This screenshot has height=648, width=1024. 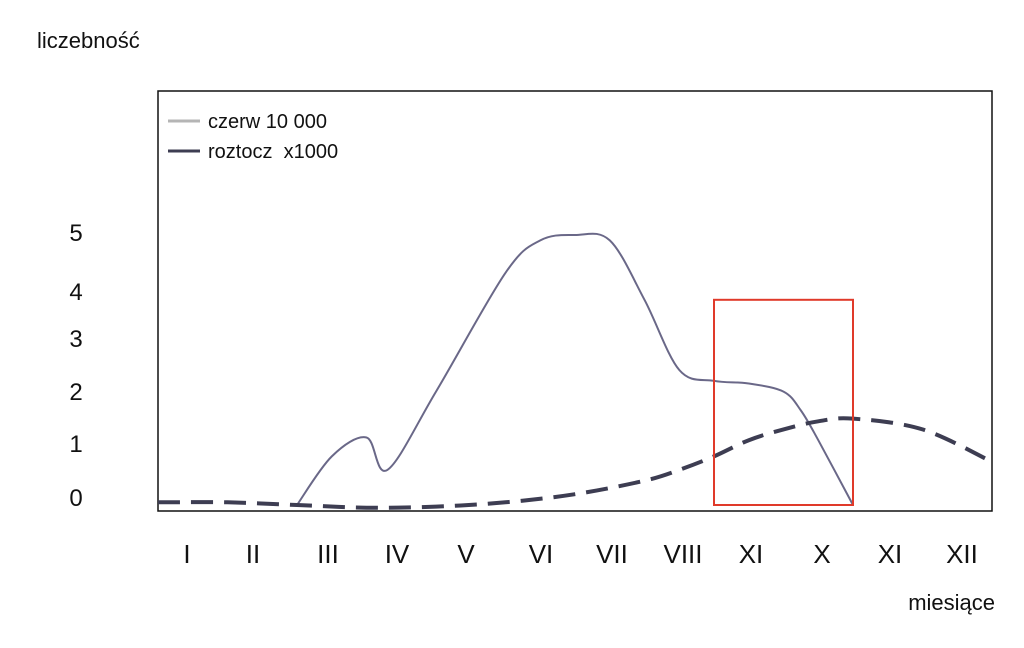 I want to click on legend-label-czerw: czerw 10 000, so click(x=267, y=122).